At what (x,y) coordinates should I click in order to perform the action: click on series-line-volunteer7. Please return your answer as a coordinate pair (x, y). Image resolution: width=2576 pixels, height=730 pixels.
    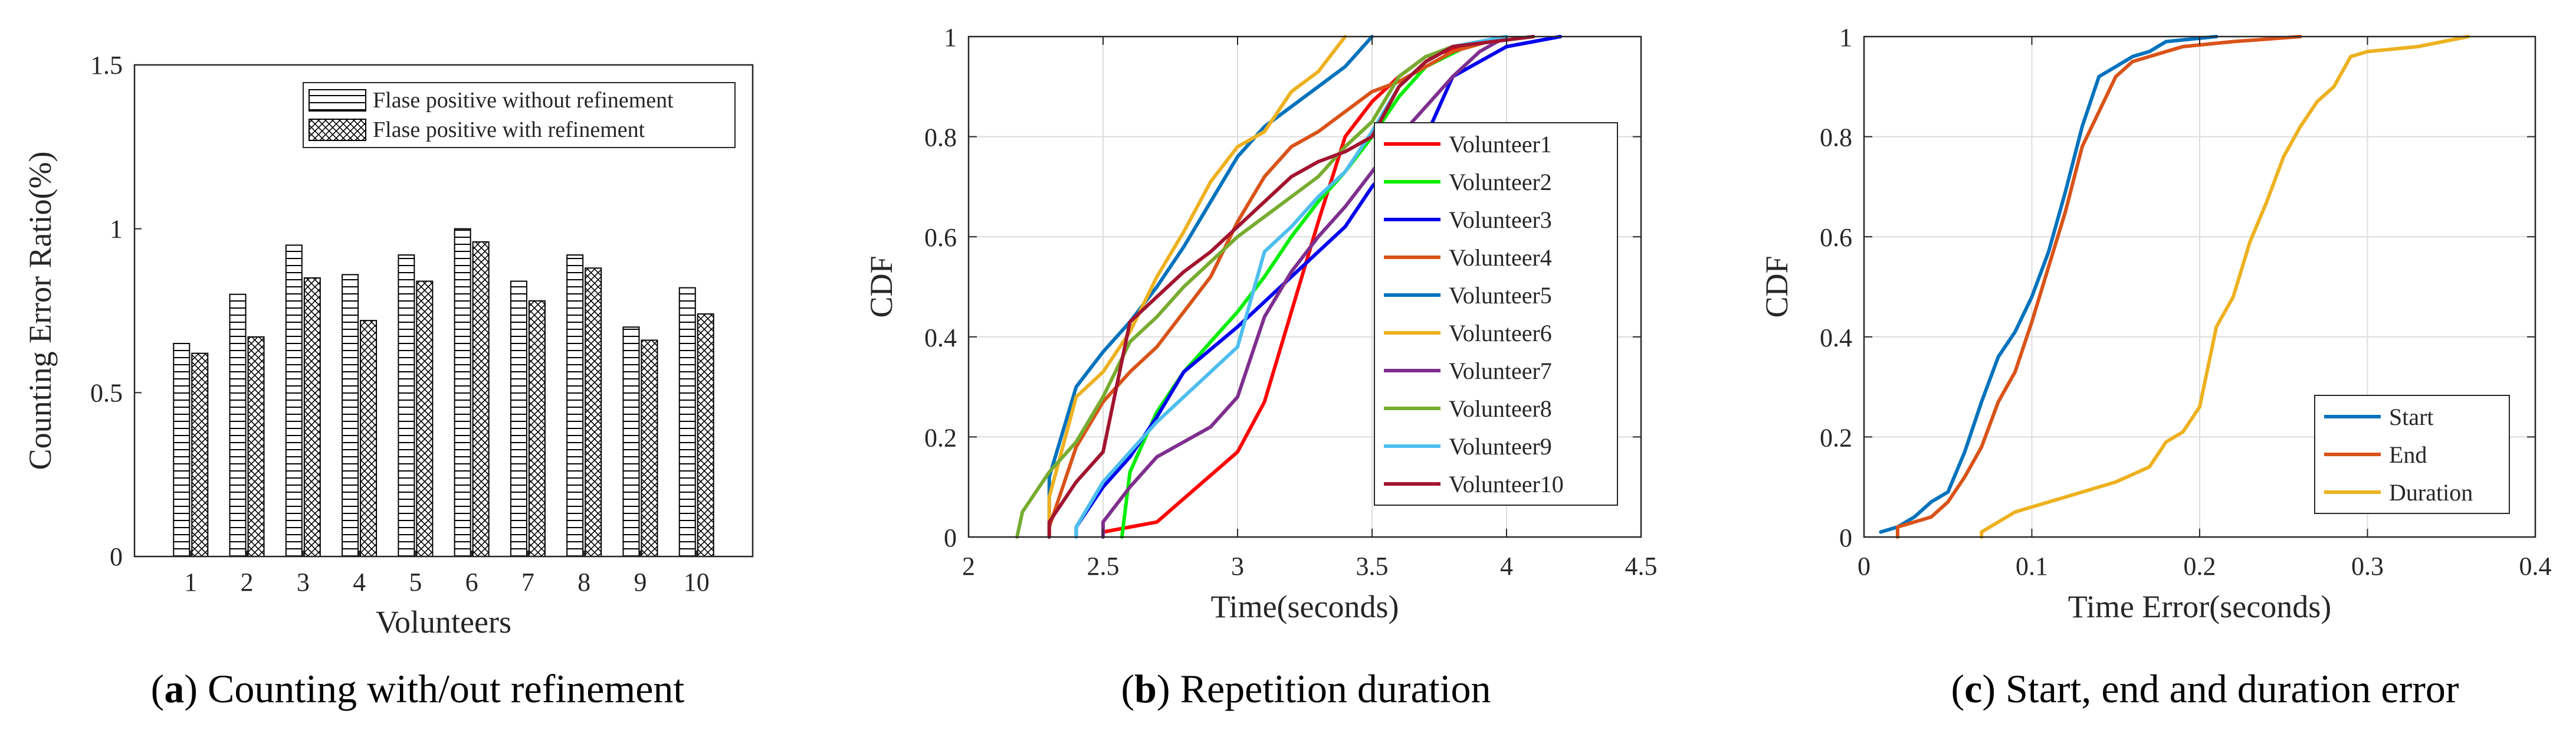
    Looking at the image, I should click on (1304, 287).